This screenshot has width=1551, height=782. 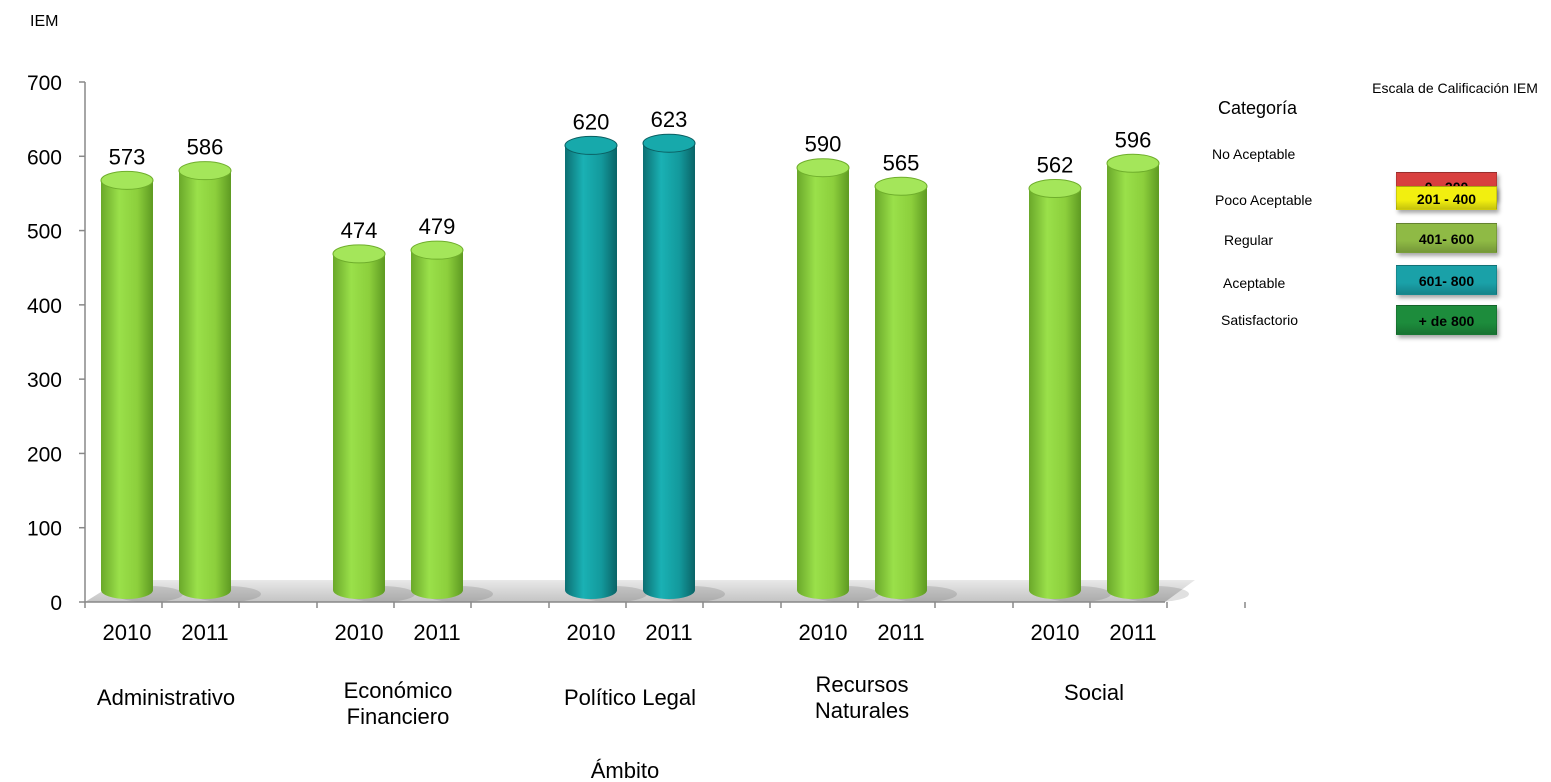 What do you see at coordinates (44, 21) in the screenshot?
I see `y-axis-label: IEM` at bounding box center [44, 21].